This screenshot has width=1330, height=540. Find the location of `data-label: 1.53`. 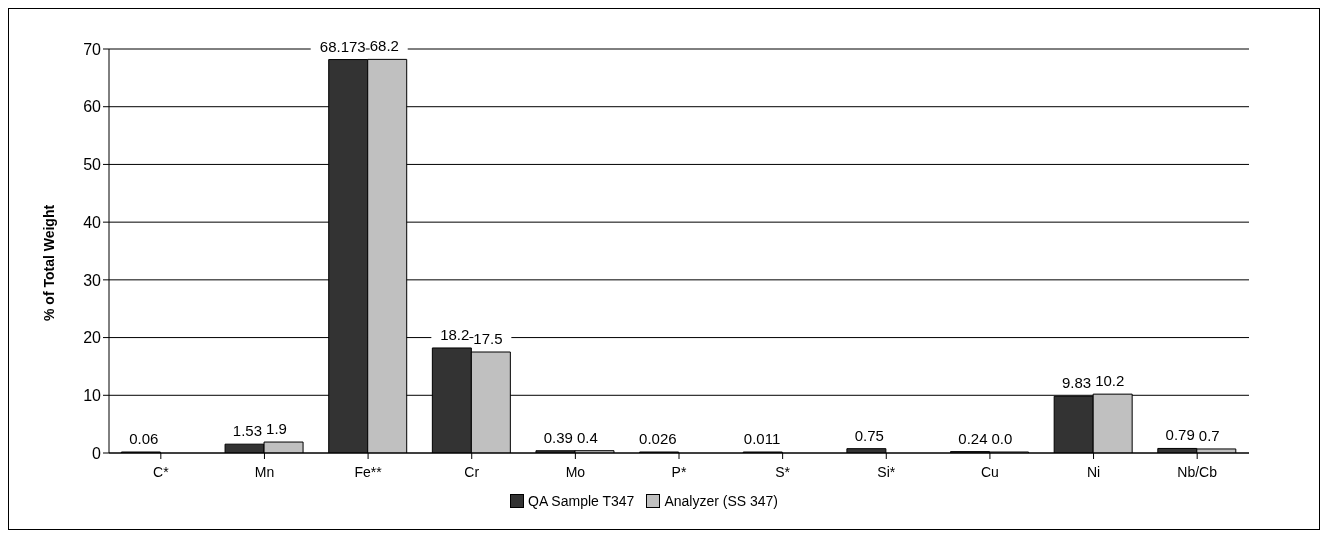

data-label: 1.53 is located at coordinates (247, 431).